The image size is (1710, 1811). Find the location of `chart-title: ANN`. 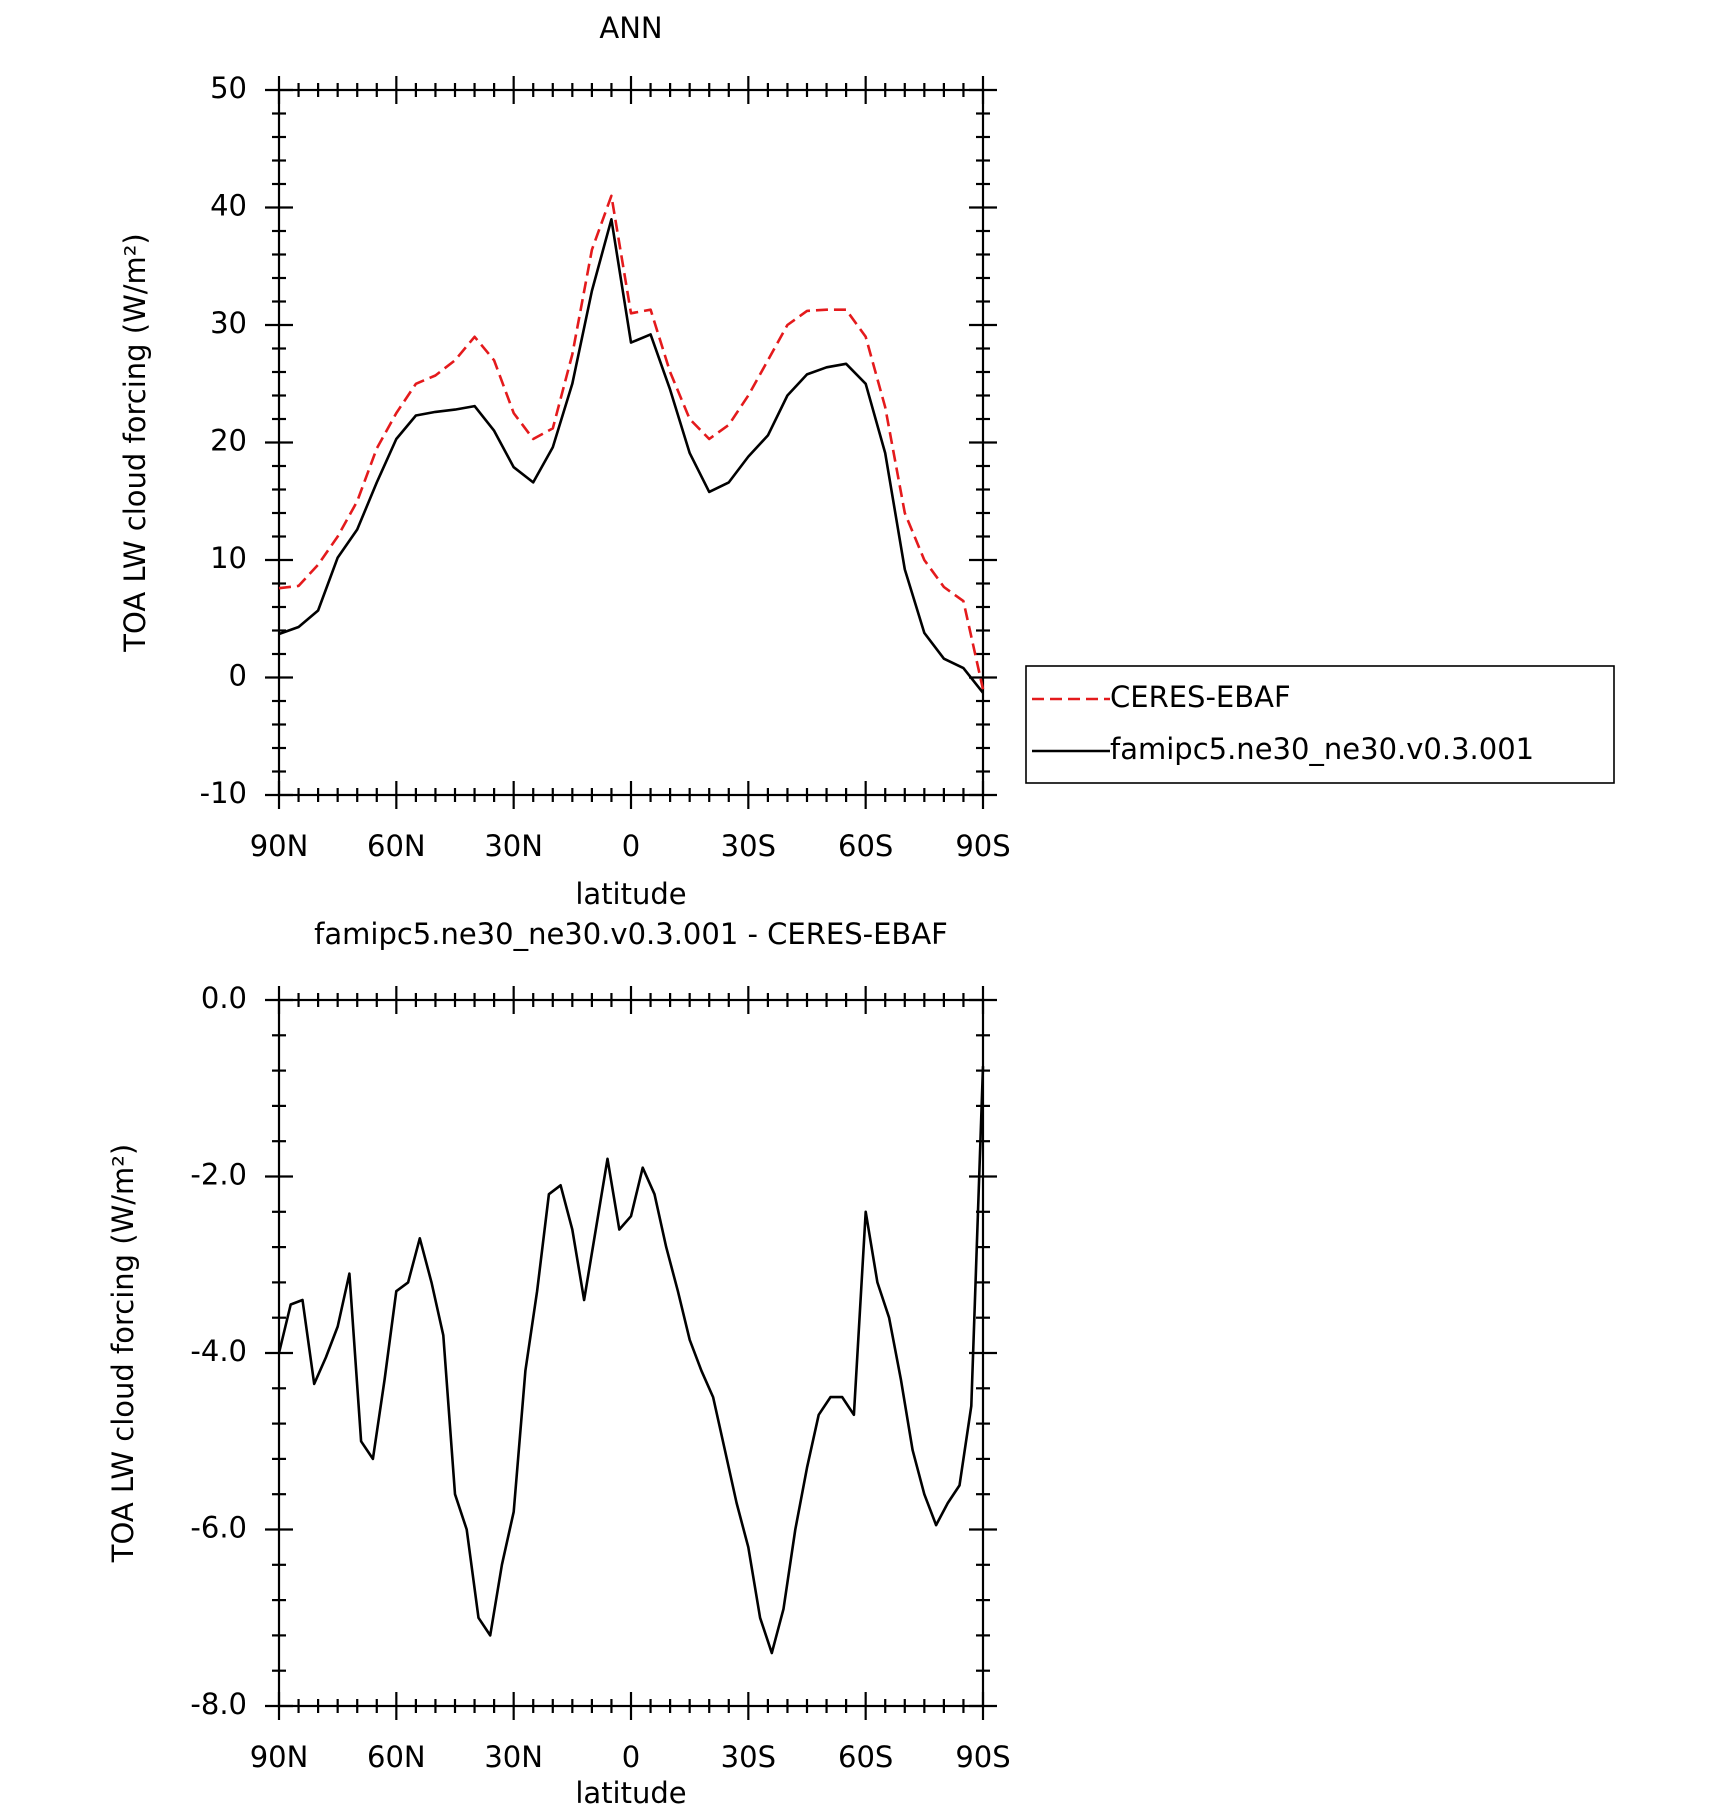

chart-title: ANN is located at coordinates (630, 28).